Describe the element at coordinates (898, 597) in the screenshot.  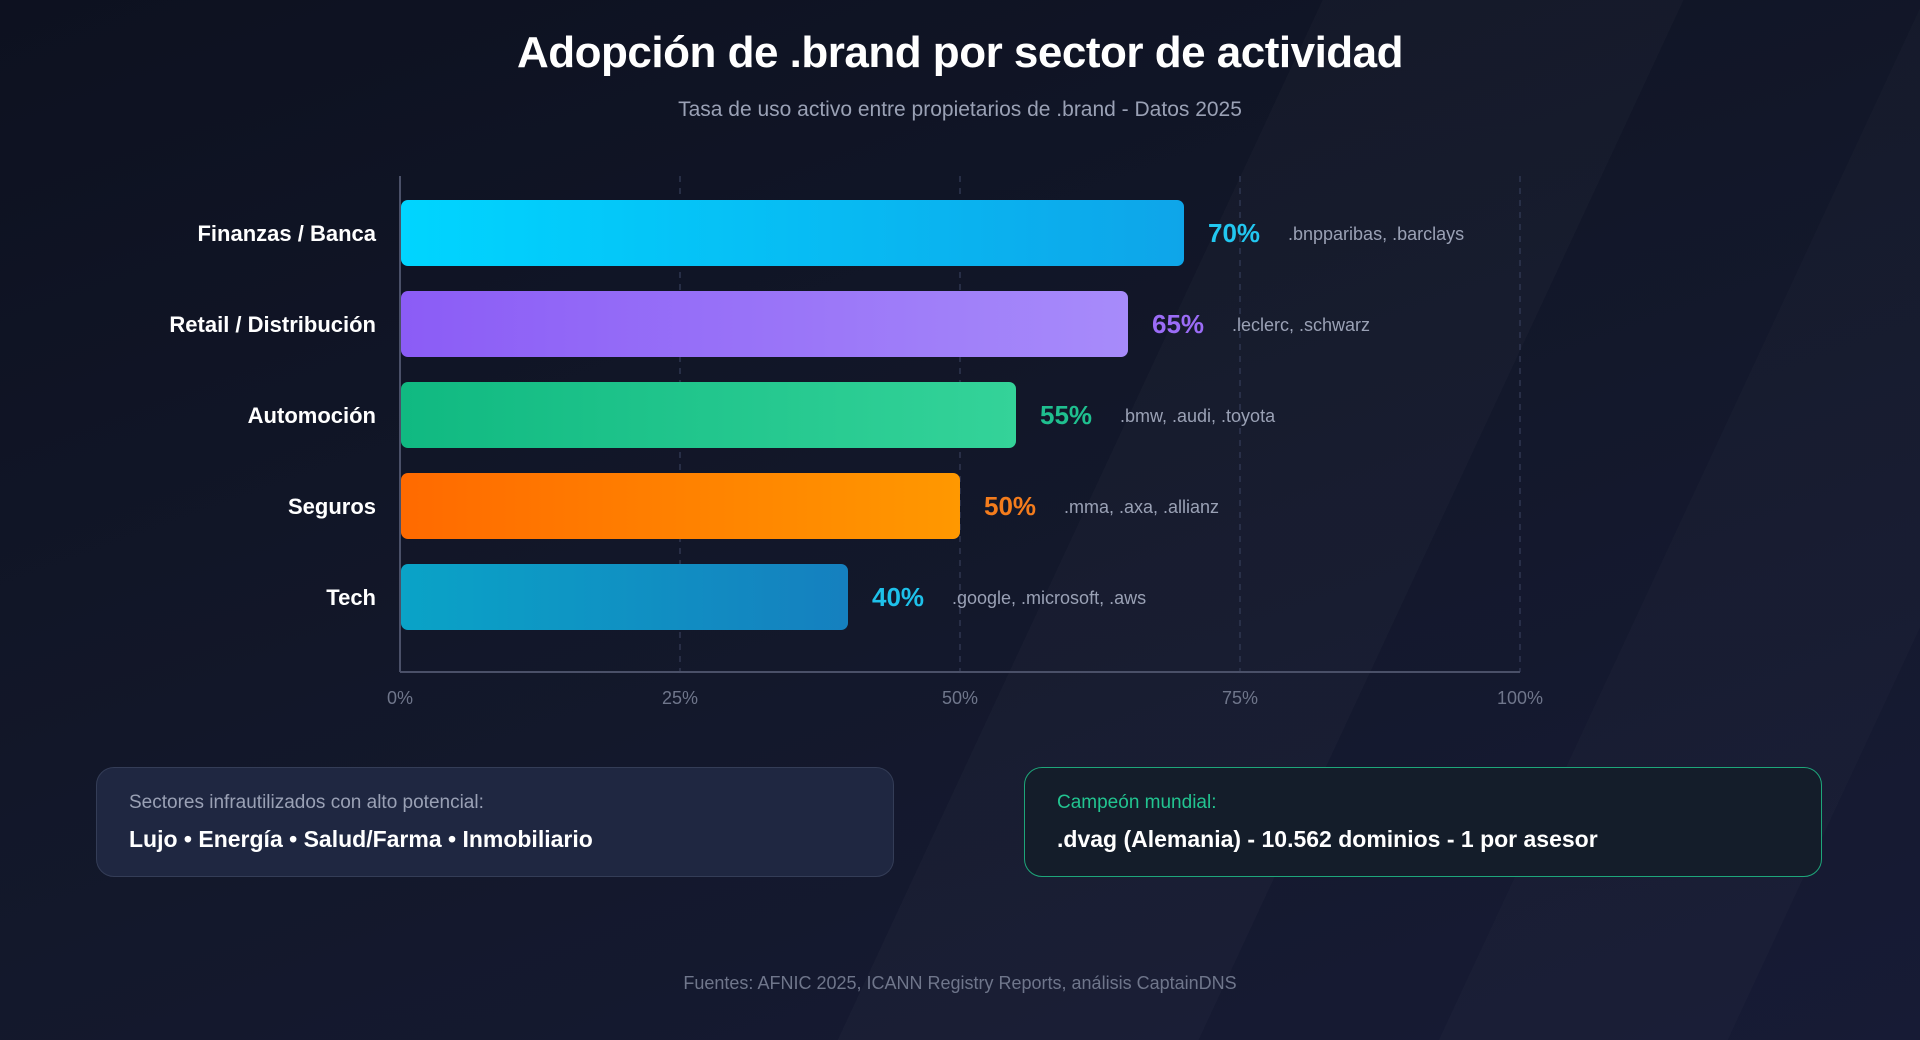
I see `value-label-4: 40%` at that location.